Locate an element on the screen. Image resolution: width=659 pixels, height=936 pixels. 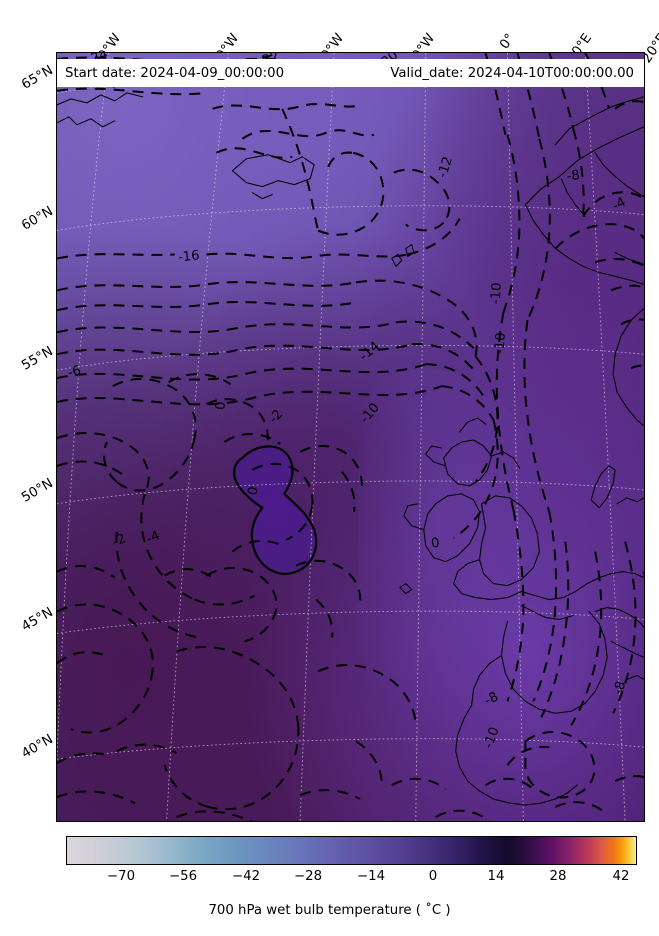
valid-date-text: Valid_date: 2024-04-10T00:00:00.00 is located at coordinates (512, 73).